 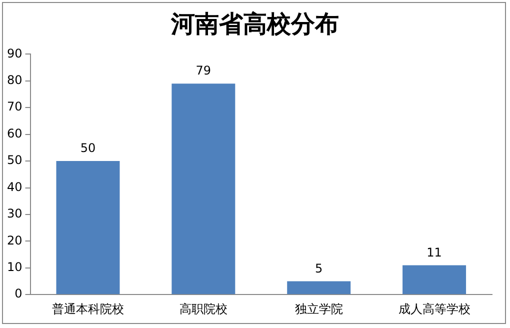 I want to click on data-label: 79, so click(x=204, y=71).